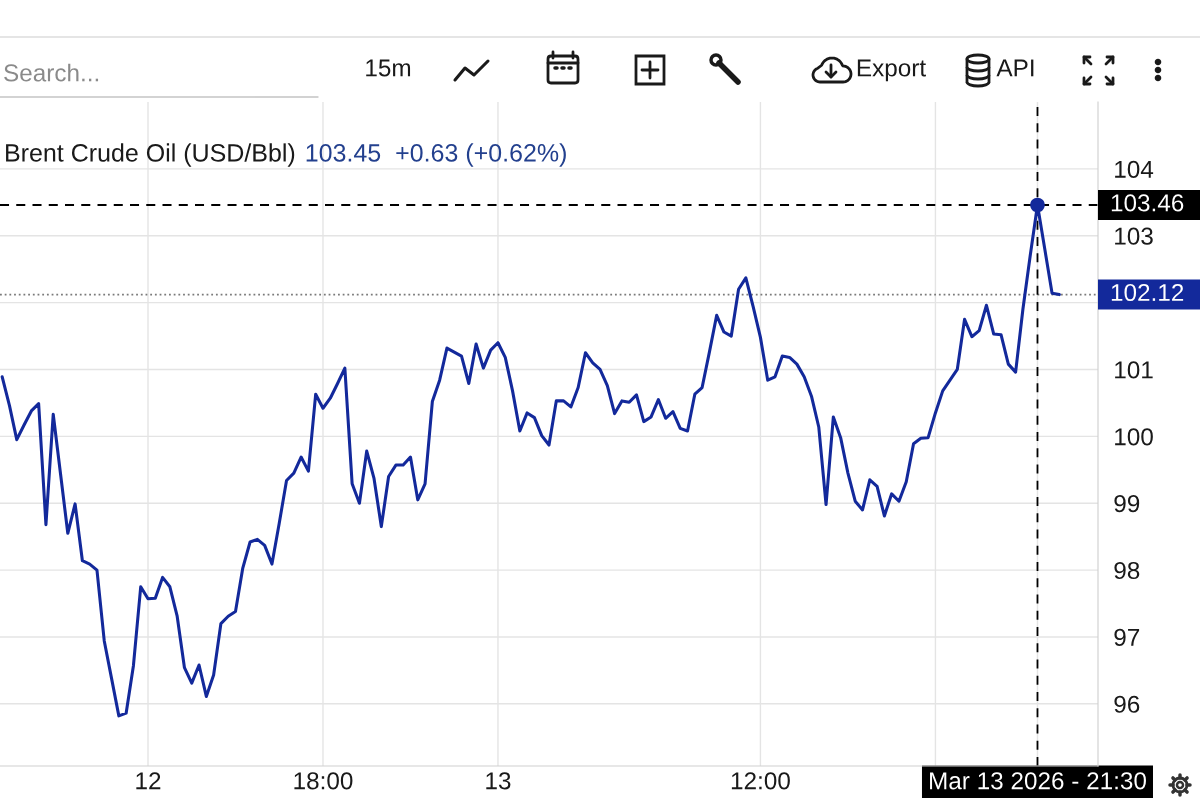 Image resolution: width=1200 pixels, height=798 pixels. I want to click on x-tick-label: 13, so click(498, 781).